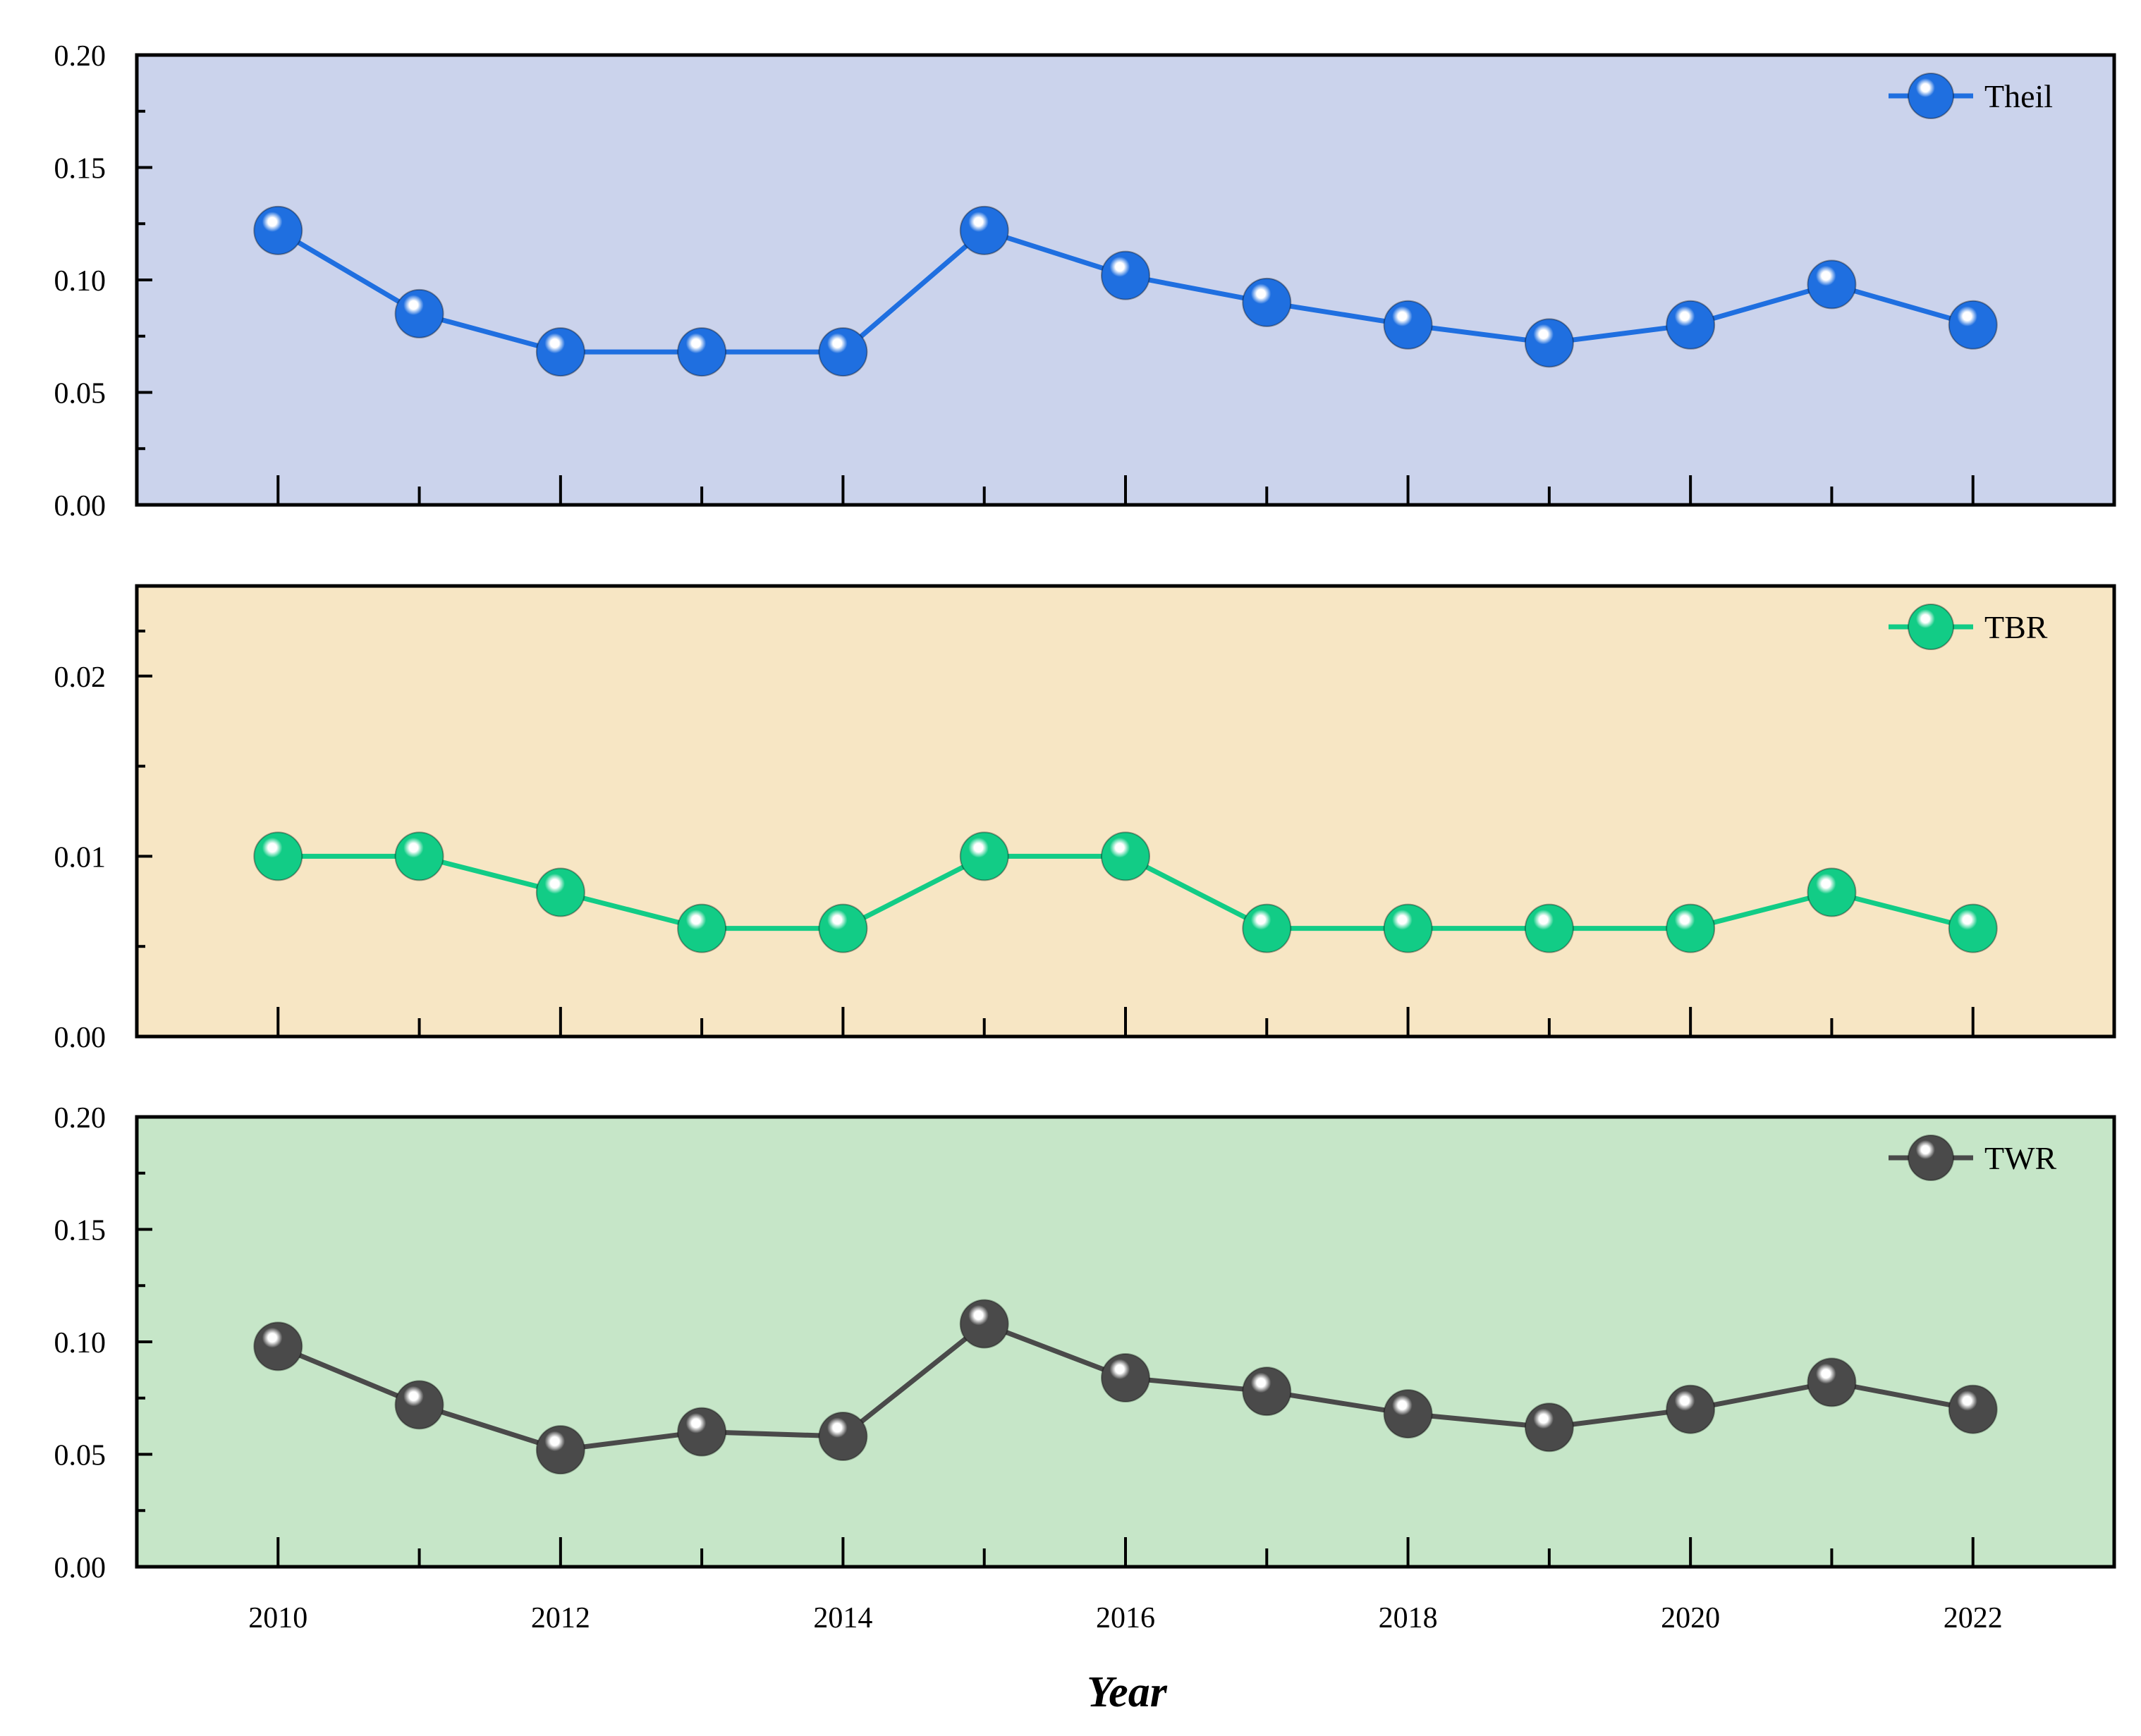 The height and width of the screenshot is (1736, 2141). I want to click on x-tick-label: 2016, so click(1125, 1618).